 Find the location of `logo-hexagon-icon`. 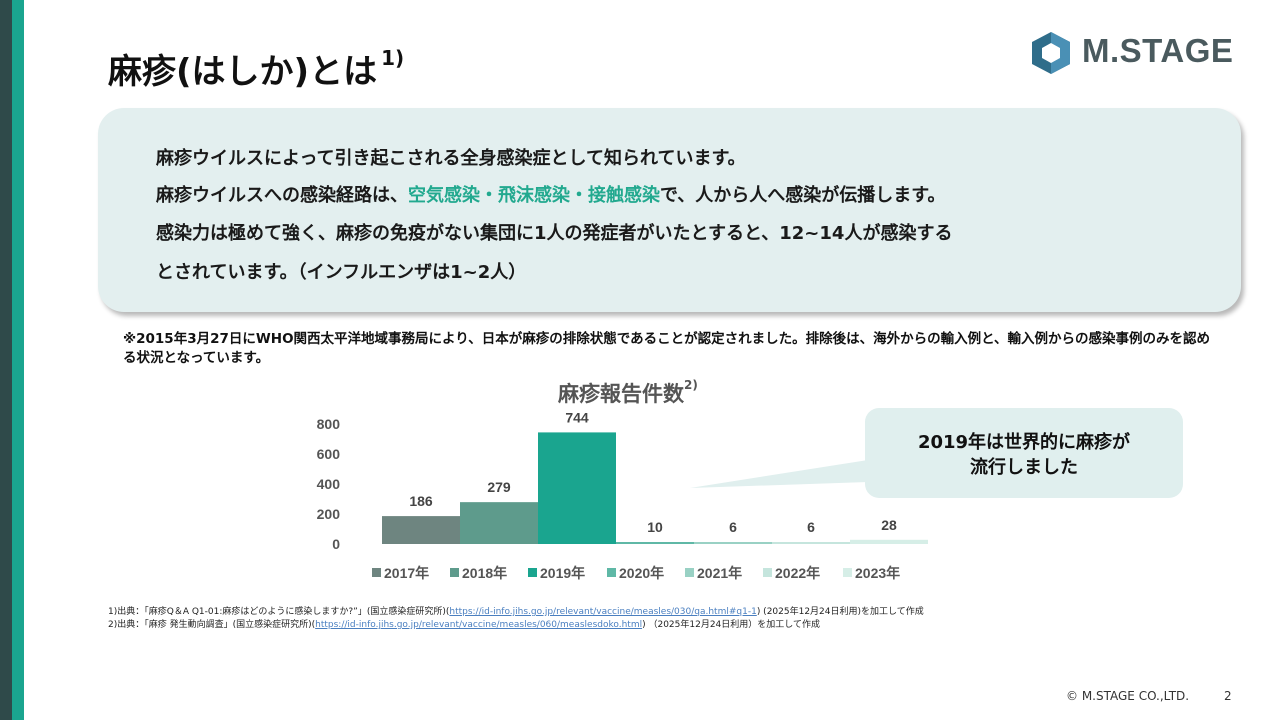

logo-hexagon-icon is located at coordinates (1051, 53).